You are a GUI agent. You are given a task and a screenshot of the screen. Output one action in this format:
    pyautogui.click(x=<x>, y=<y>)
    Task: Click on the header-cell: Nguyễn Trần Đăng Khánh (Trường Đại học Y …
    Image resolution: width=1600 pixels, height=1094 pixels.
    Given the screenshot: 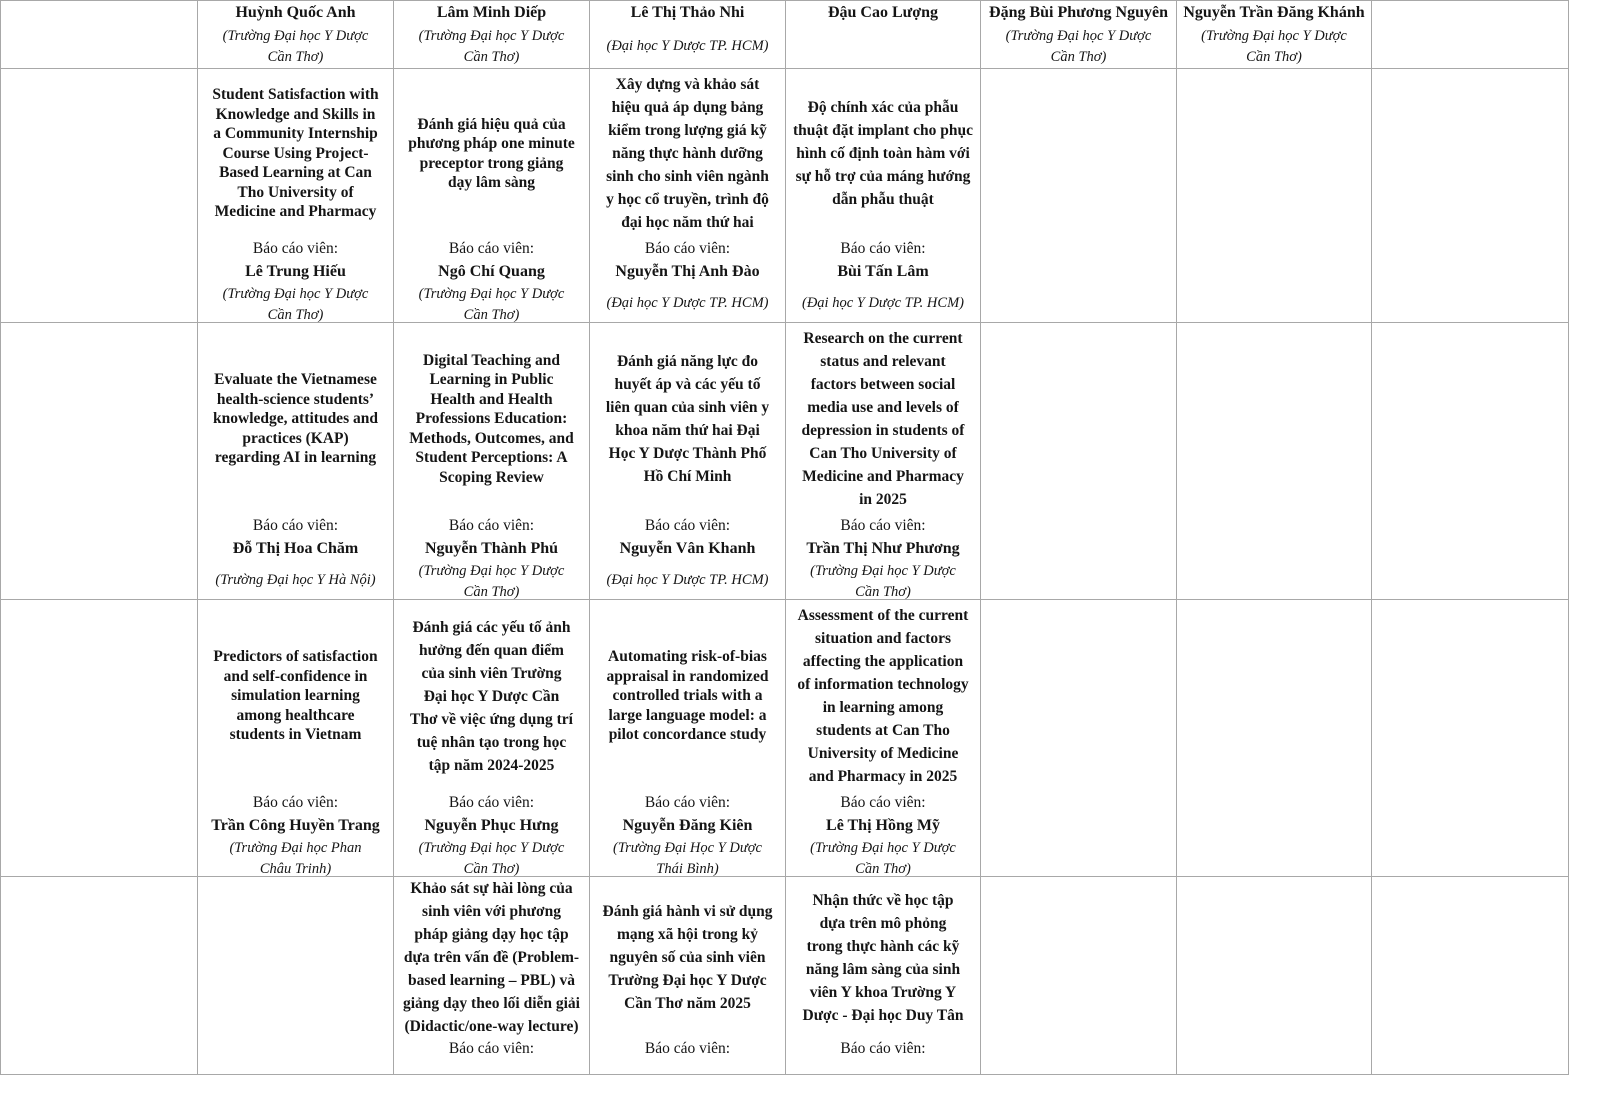 What is the action you would take?
    pyautogui.click(x=1274, y=34)
    